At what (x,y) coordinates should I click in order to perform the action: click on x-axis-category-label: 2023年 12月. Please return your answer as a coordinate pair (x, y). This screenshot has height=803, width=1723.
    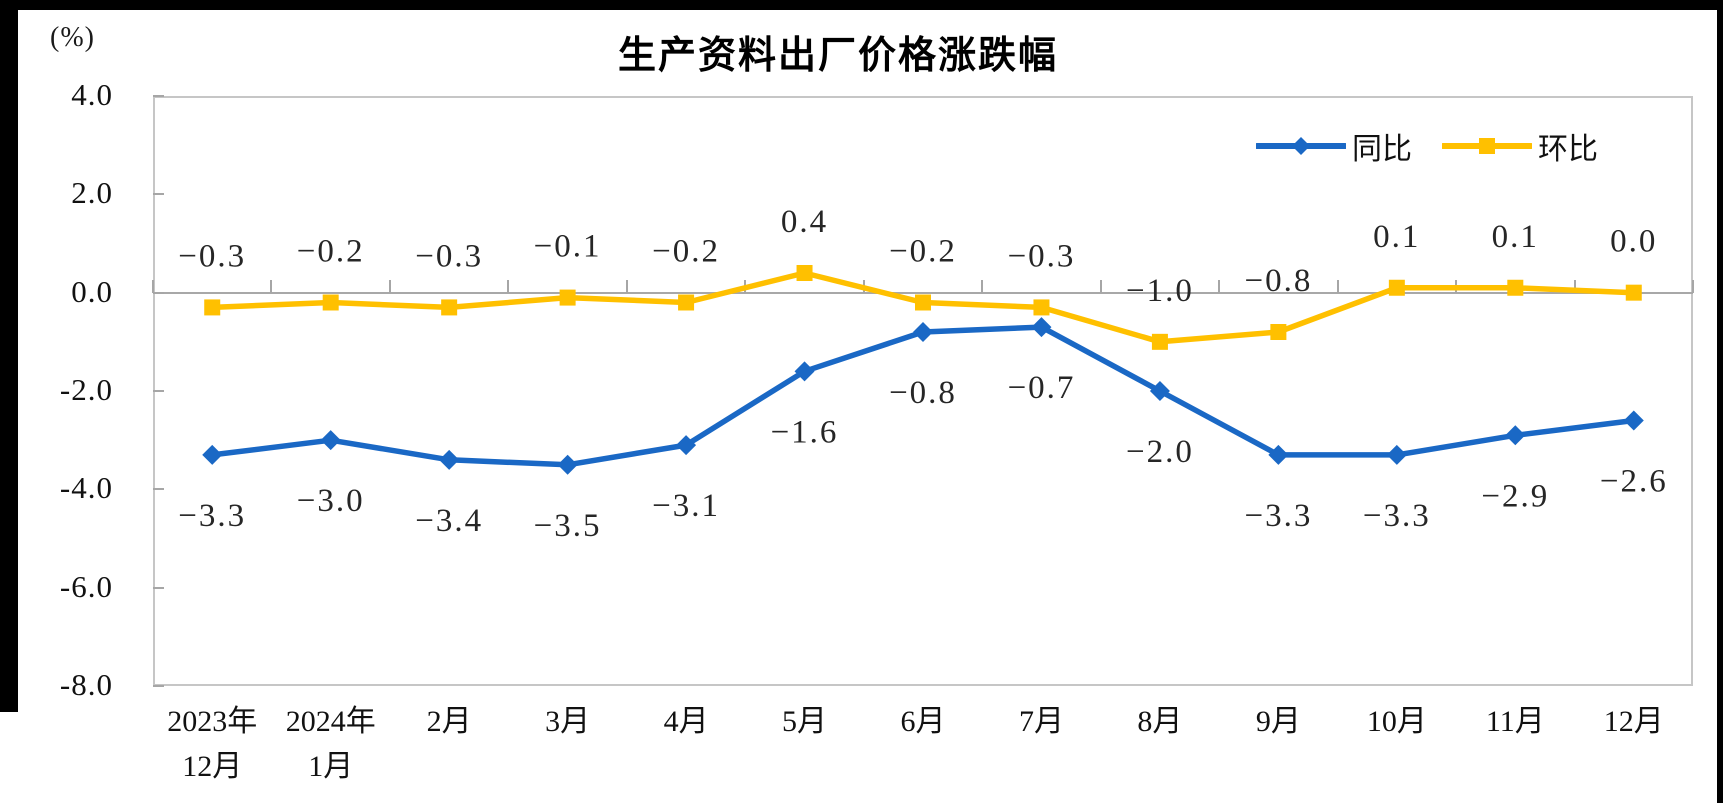
    Looking at the image, I should click on (212, 744).